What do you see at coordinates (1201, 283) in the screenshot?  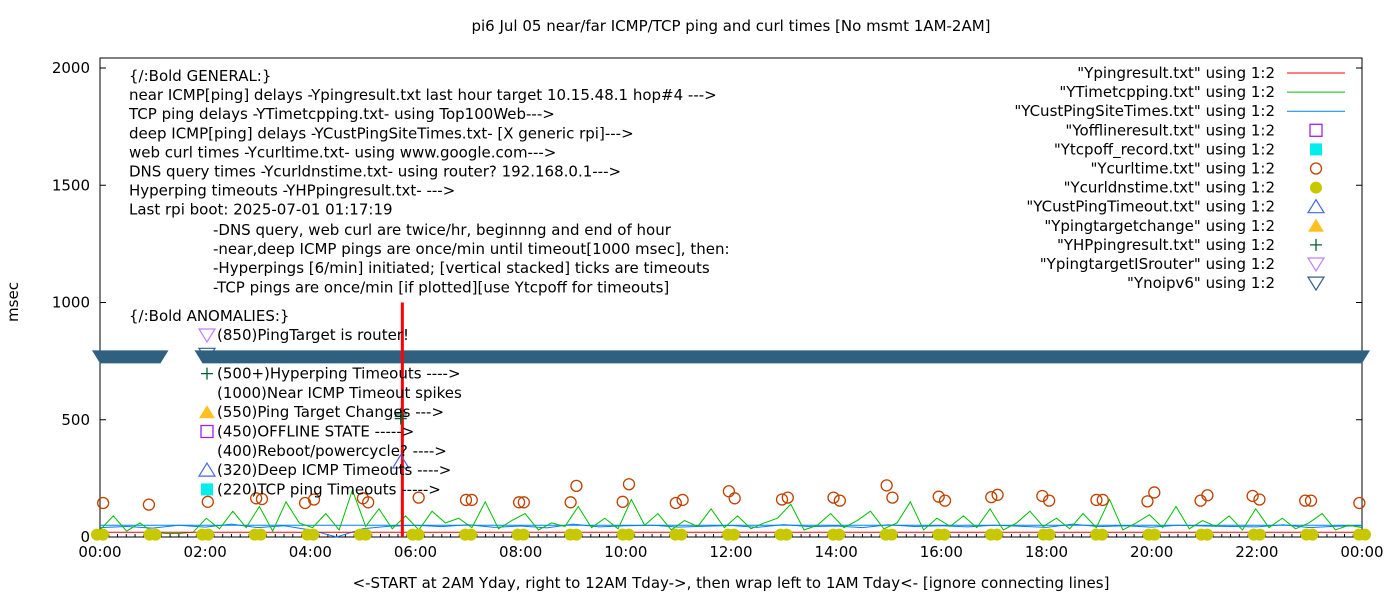 I see `legend-label: "Ynoipv6" using 1:2` at bounding box center [1201, 283].